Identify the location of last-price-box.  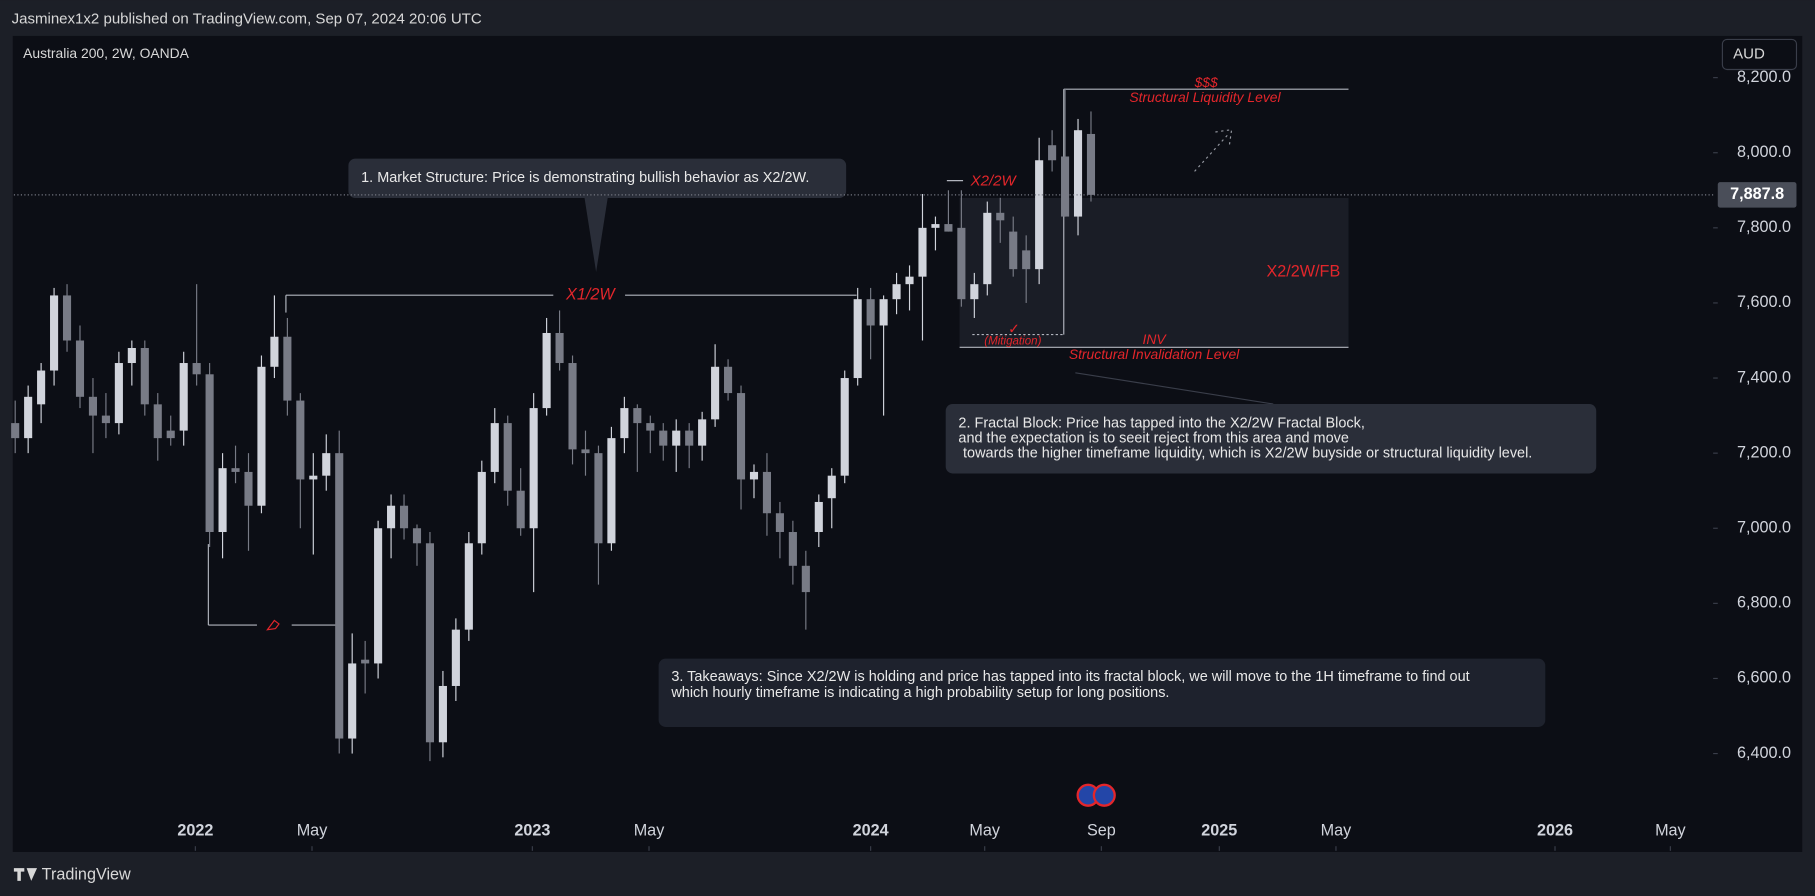
(1757, 195).